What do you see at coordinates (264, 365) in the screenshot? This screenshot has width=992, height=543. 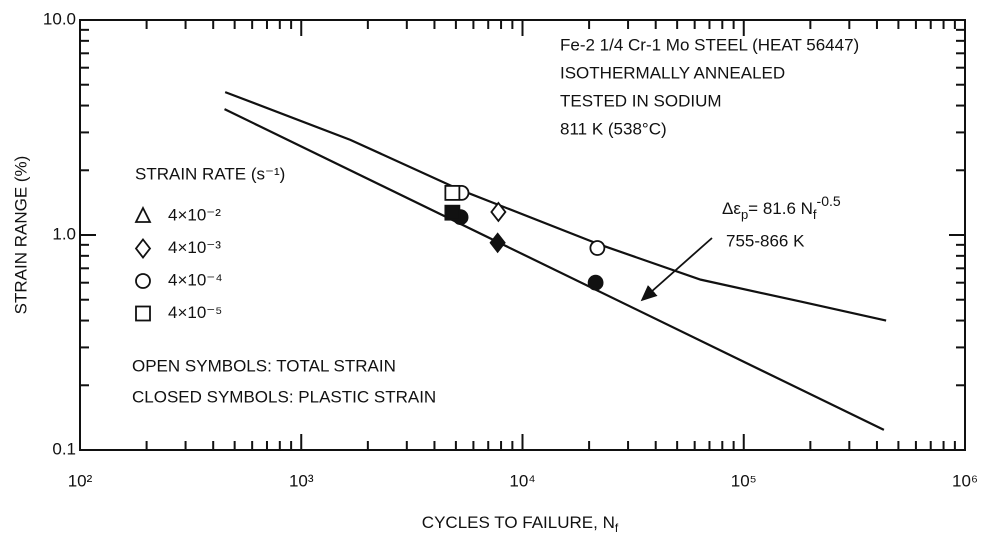 I see `note: OPEN SYMBOLS: TOTAL STRAIN` at bounding box center [264, 365].